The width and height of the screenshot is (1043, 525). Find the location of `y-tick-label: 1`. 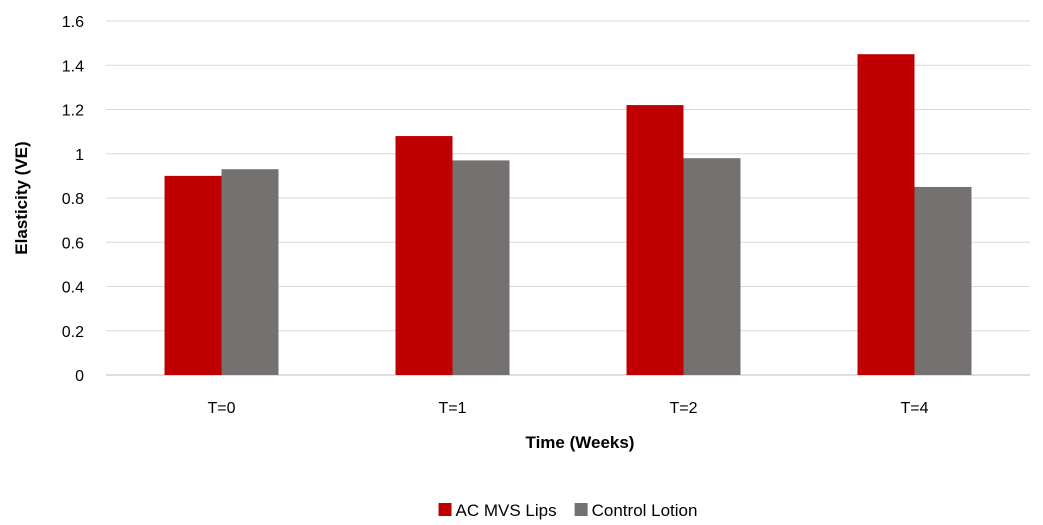

y-tick-label: 1 is located at coordinates (79, 155).